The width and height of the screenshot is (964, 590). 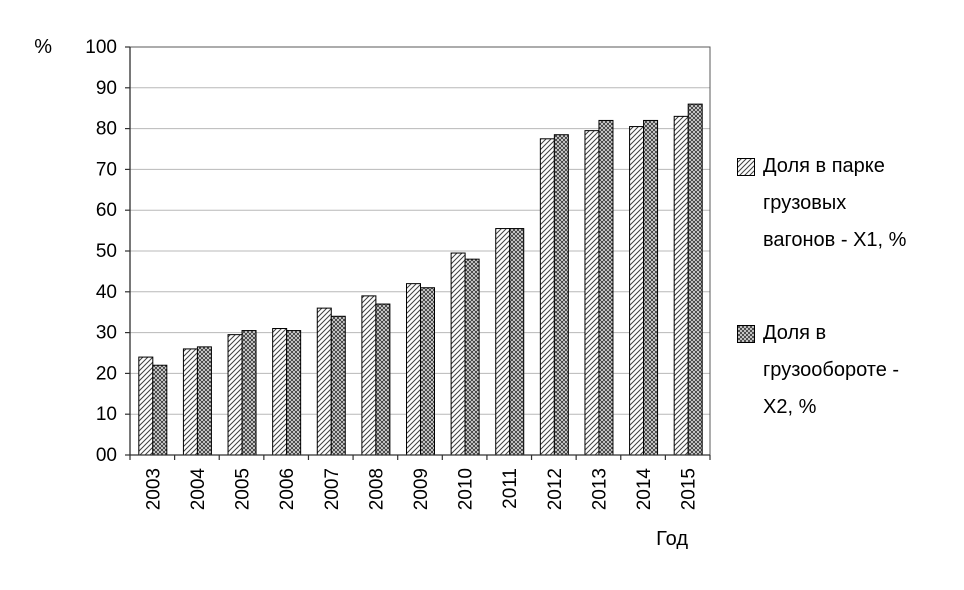 I want to click on svg-text: Год, so click(x=672, y=539).